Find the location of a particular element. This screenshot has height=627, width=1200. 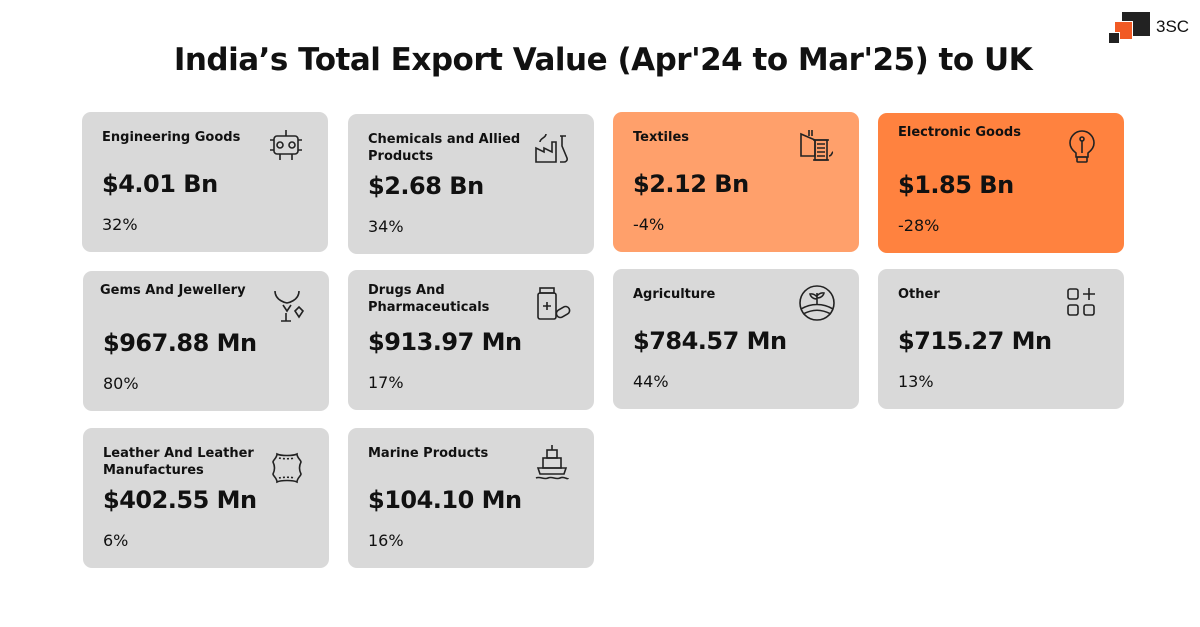

category-name: Other is located at coordinates (919, 294).